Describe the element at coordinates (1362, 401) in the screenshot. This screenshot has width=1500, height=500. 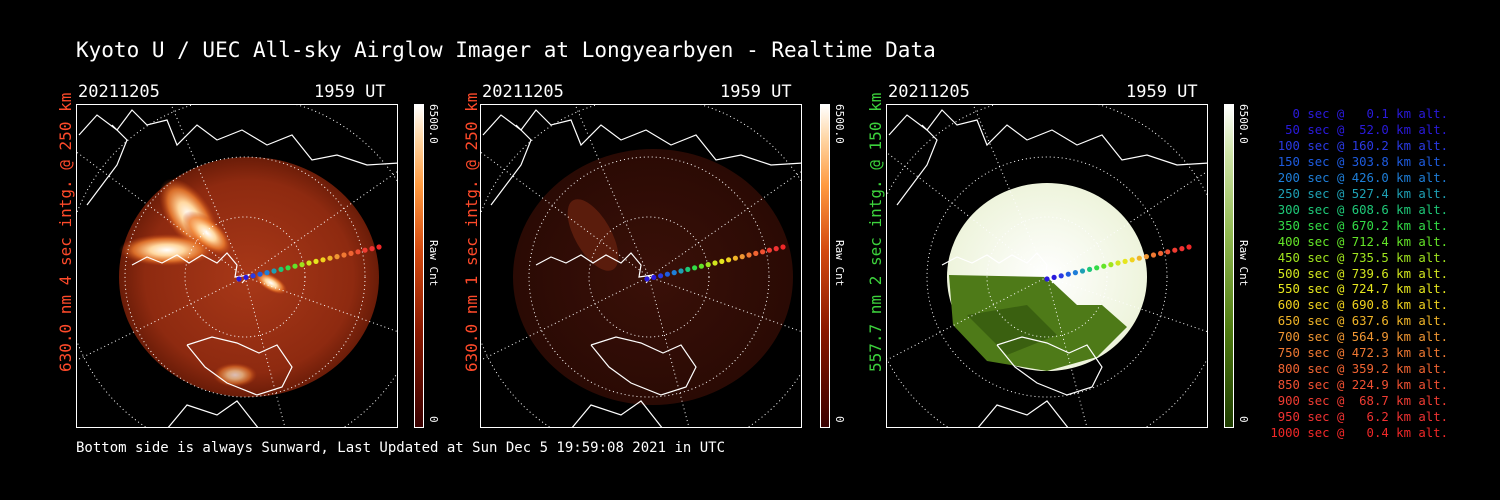
I see `legend-entry: 900 sec @ 68.7 km alt.` at that location.